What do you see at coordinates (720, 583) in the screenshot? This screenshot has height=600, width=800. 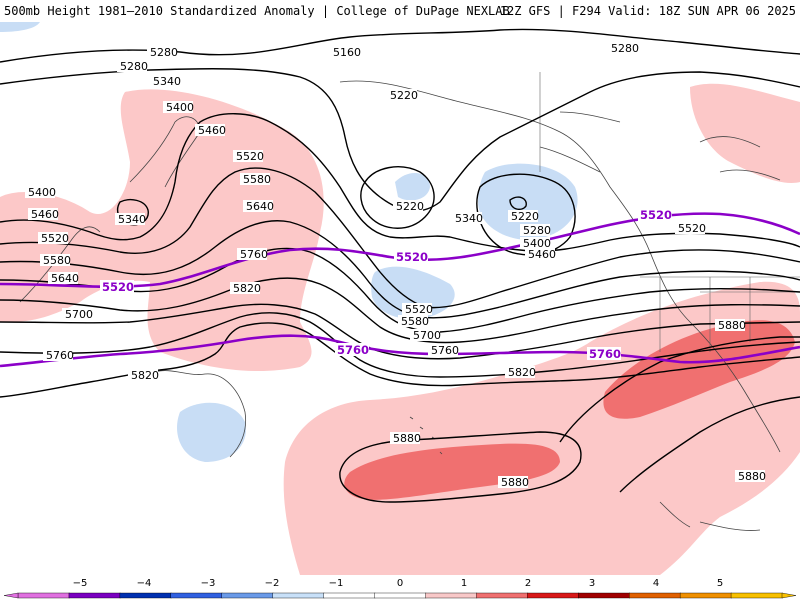 I see `colorbar-tick-label: 5` at bounding box center [720, 583].